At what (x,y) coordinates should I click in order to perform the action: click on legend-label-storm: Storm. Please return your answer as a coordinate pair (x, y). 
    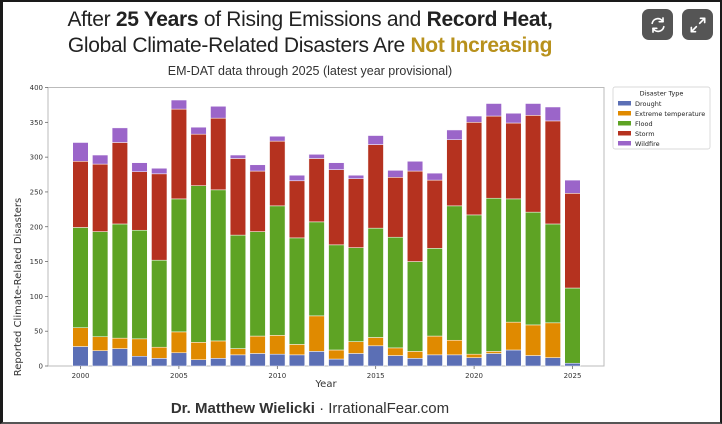
    Looking at the image, I should click on (645, 134).